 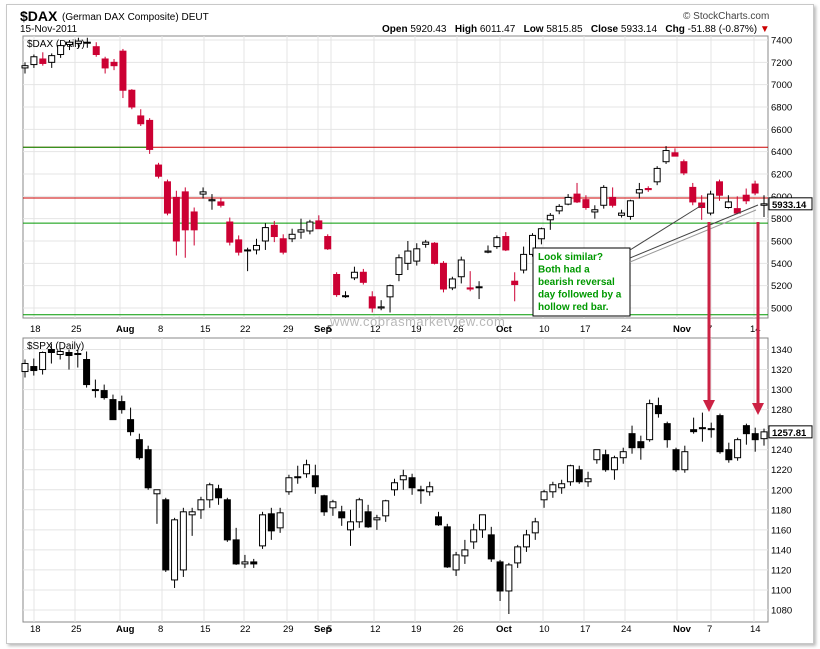 I want to click on annotation-box, so click(x=581, y=282).